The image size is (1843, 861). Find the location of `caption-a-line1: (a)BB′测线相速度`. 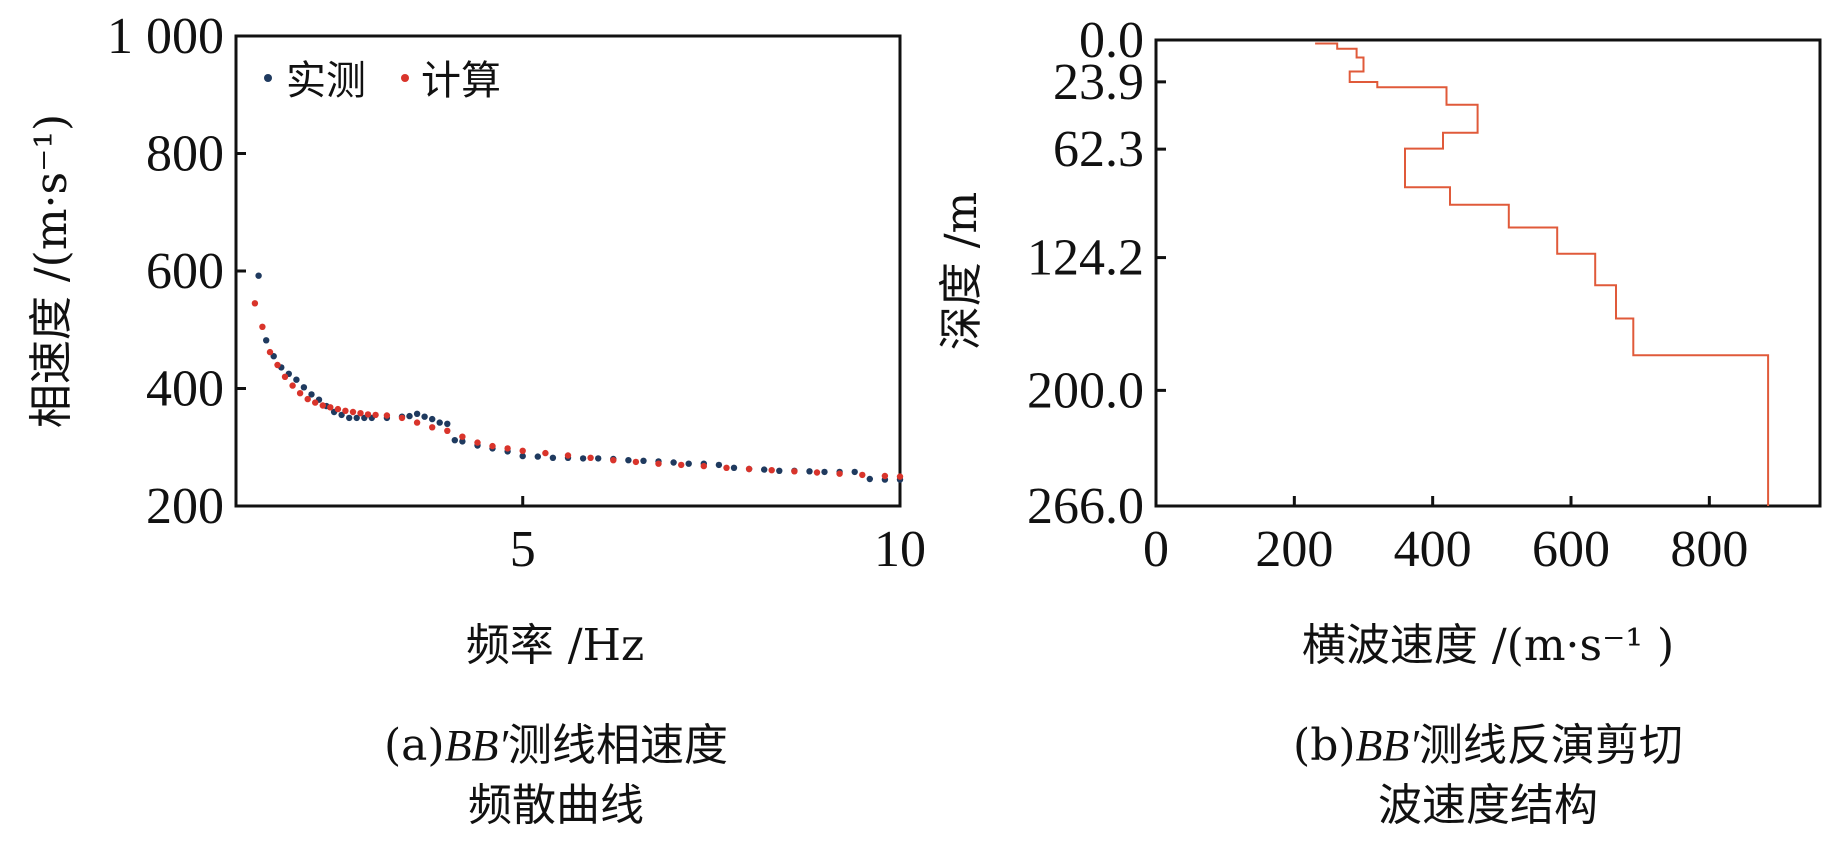

caption-a-line1: (a)BB′测线相速度 is located at coordinates (556, 746).